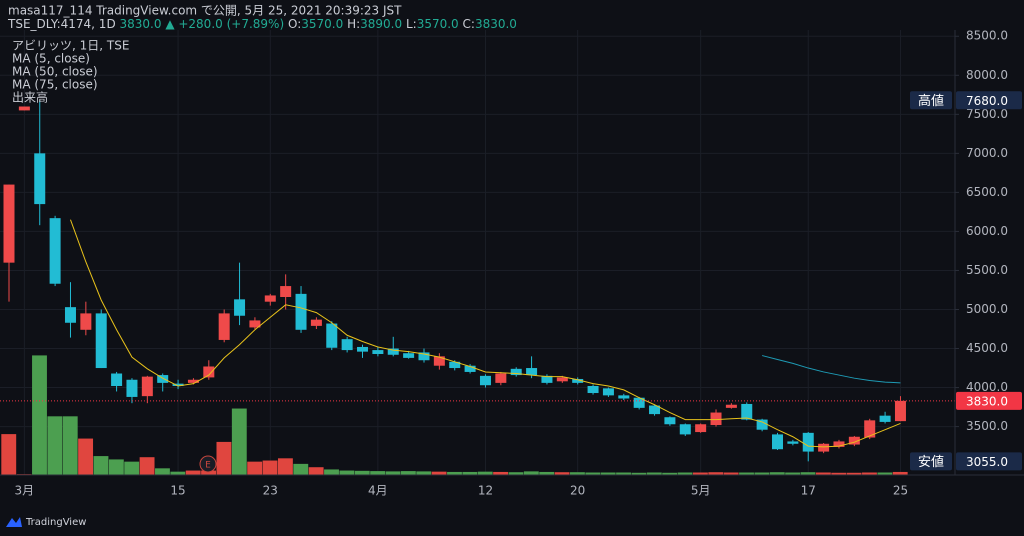 This screenshot has height=536, width=1024. What do you see at coordinates (177, 491) in the screenshot?
I see `x-tick-label: 15` at bounding box center [177, 491].